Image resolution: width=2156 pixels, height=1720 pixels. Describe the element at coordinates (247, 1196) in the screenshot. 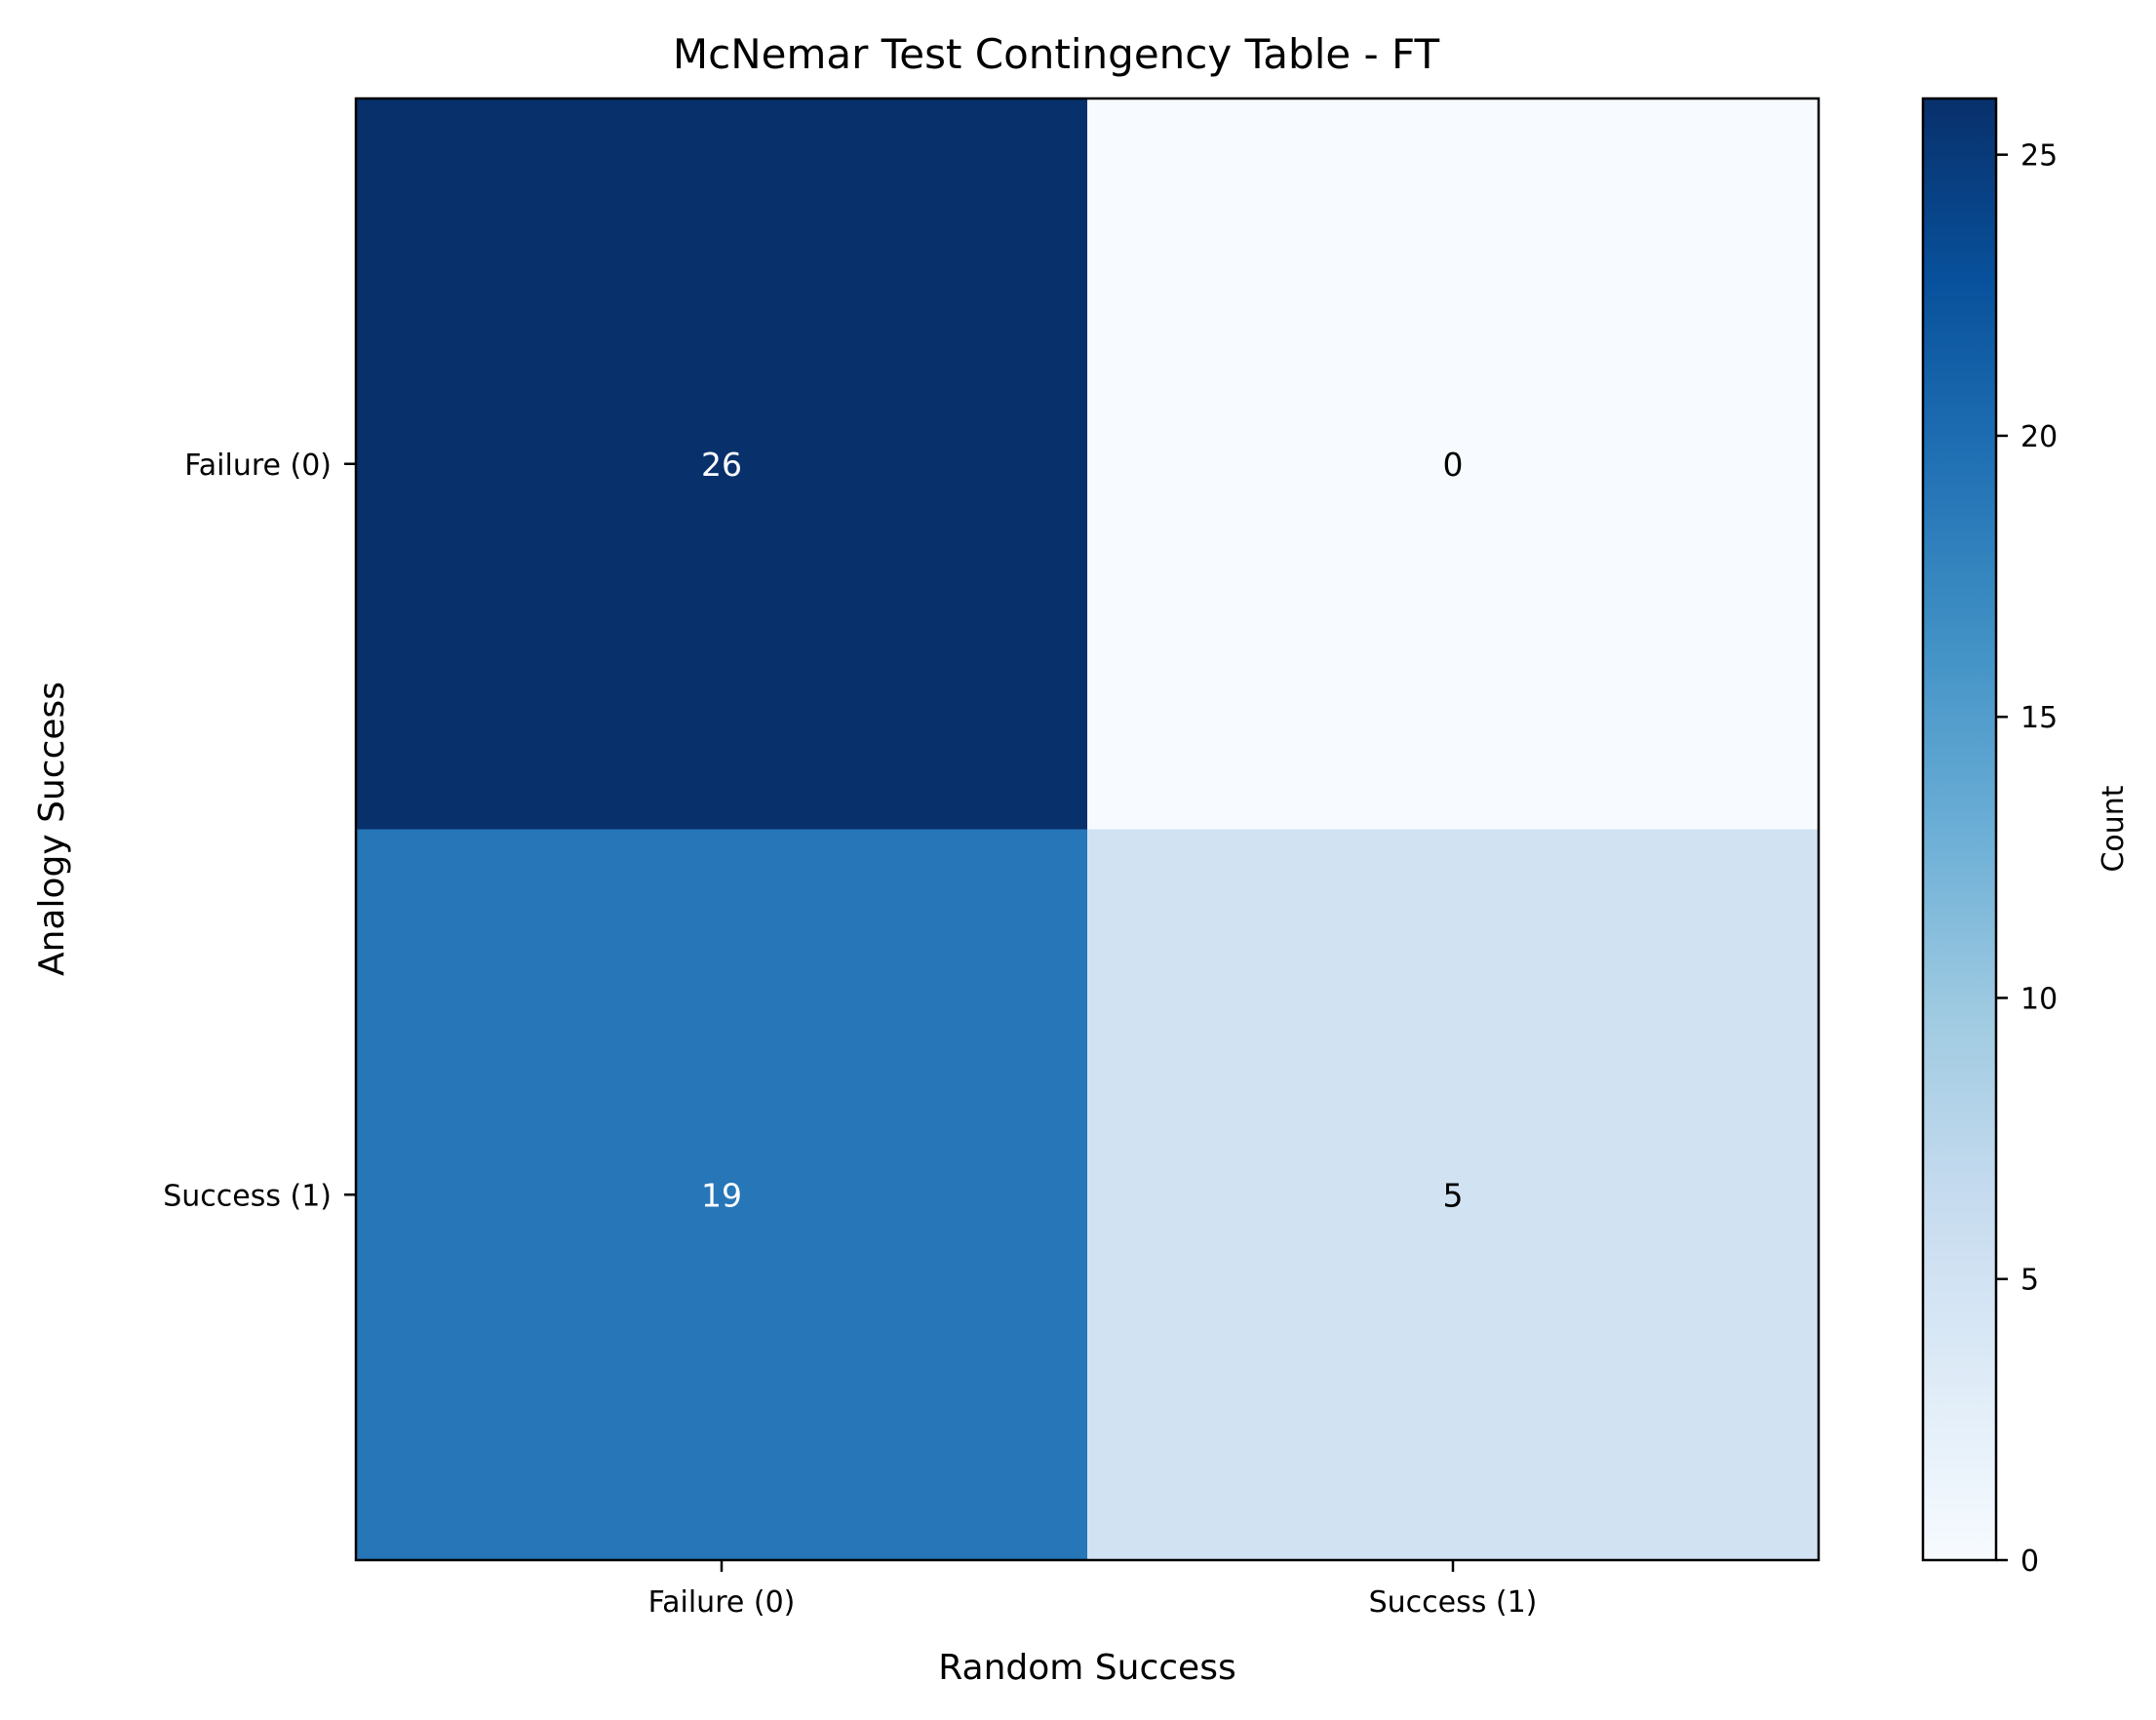

I see `y-tick-label: Success (1)` at that location.